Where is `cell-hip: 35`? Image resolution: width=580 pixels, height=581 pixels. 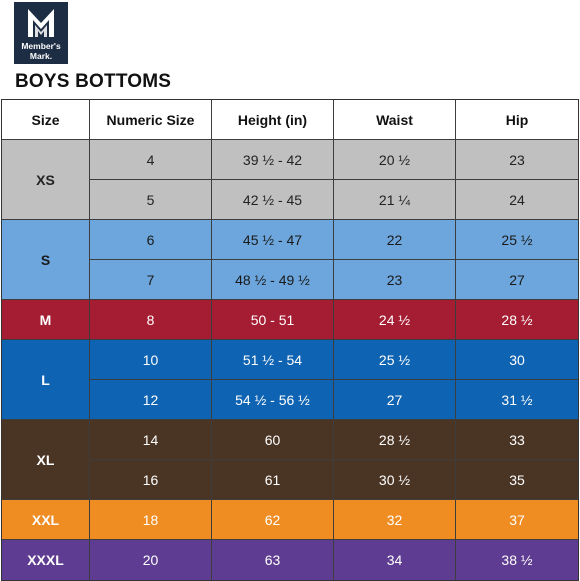
cell-hip: 35 is located at coordinates (517, 480).